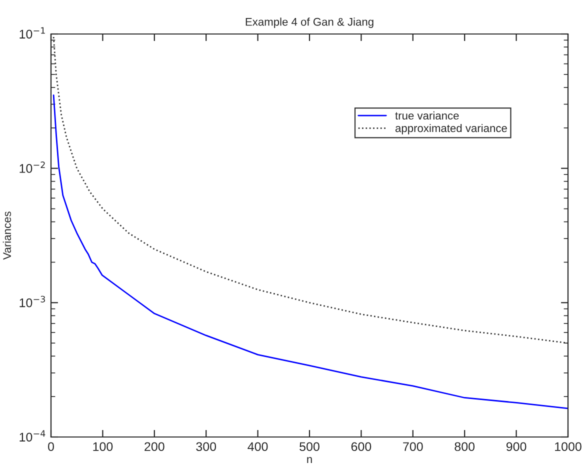 The image size is (584, 471). What do you see at coordinates (32, 33) in the screenshot?
I see `y-tick-label: 10$^{−1}$` at bounding box center [32, 33].